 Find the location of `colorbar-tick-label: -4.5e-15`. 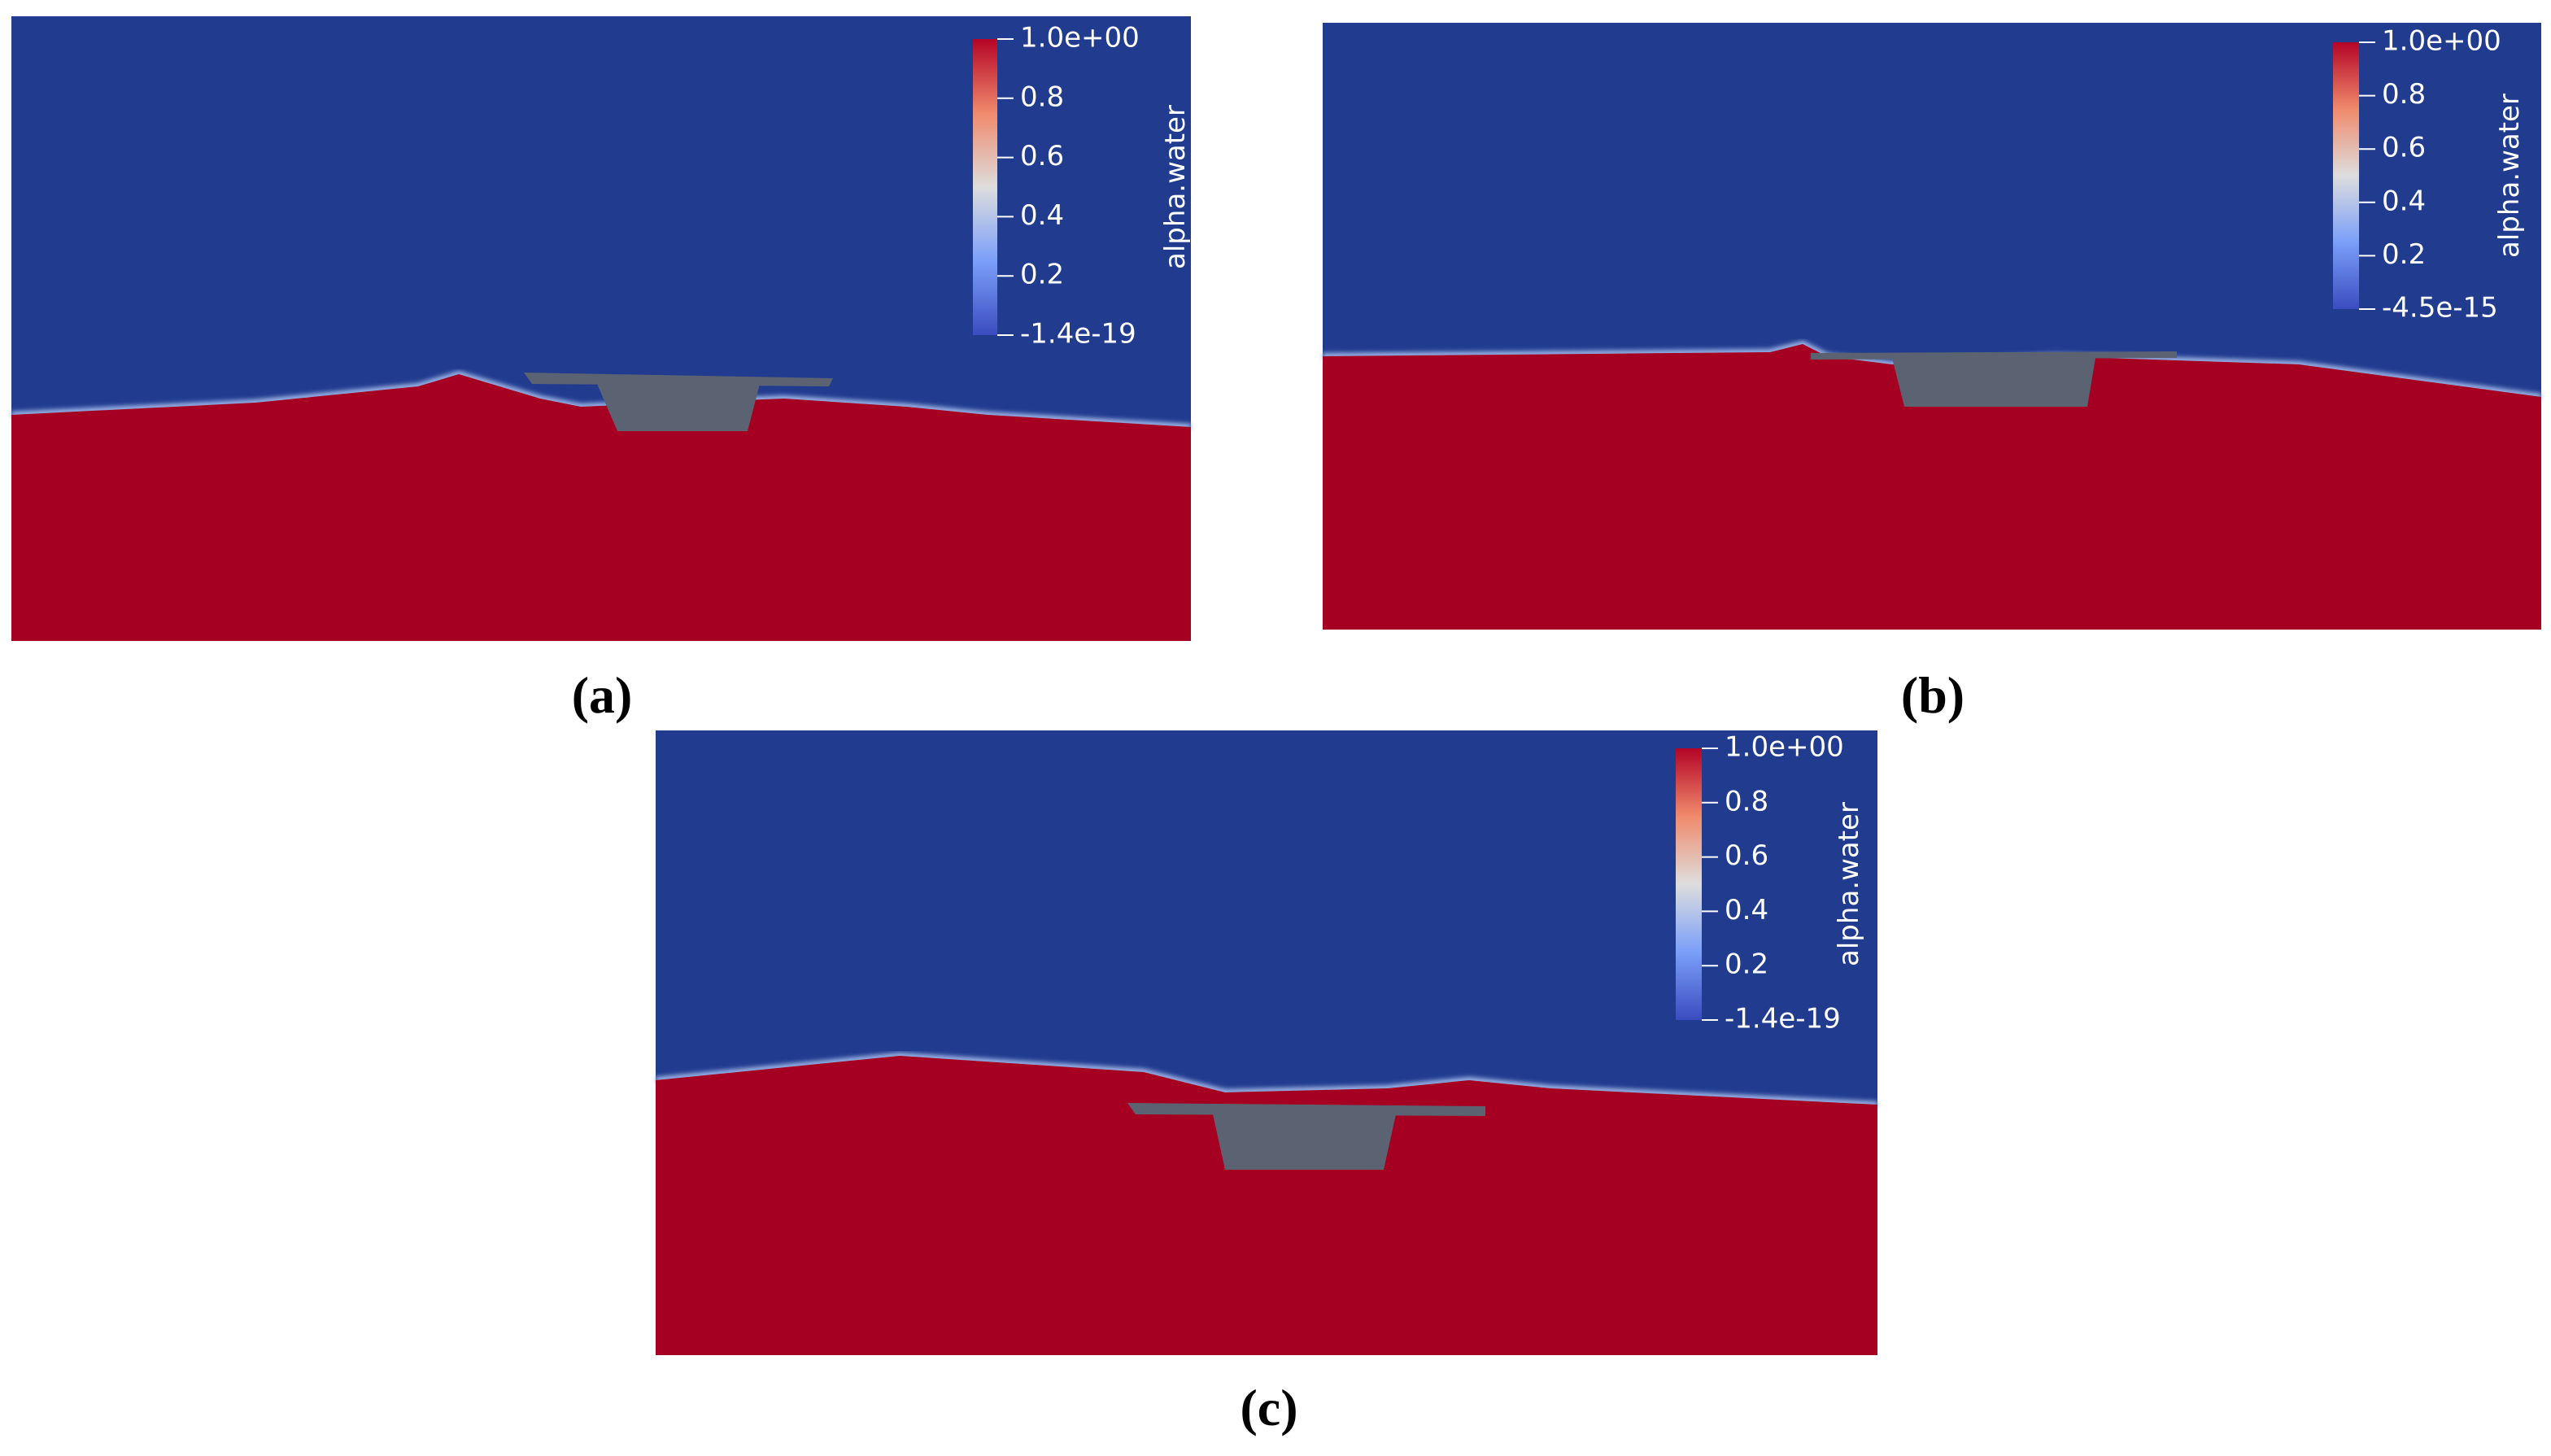

colorbar-tick-label: -4.5e-15 is located at coordinates (2440, 308).